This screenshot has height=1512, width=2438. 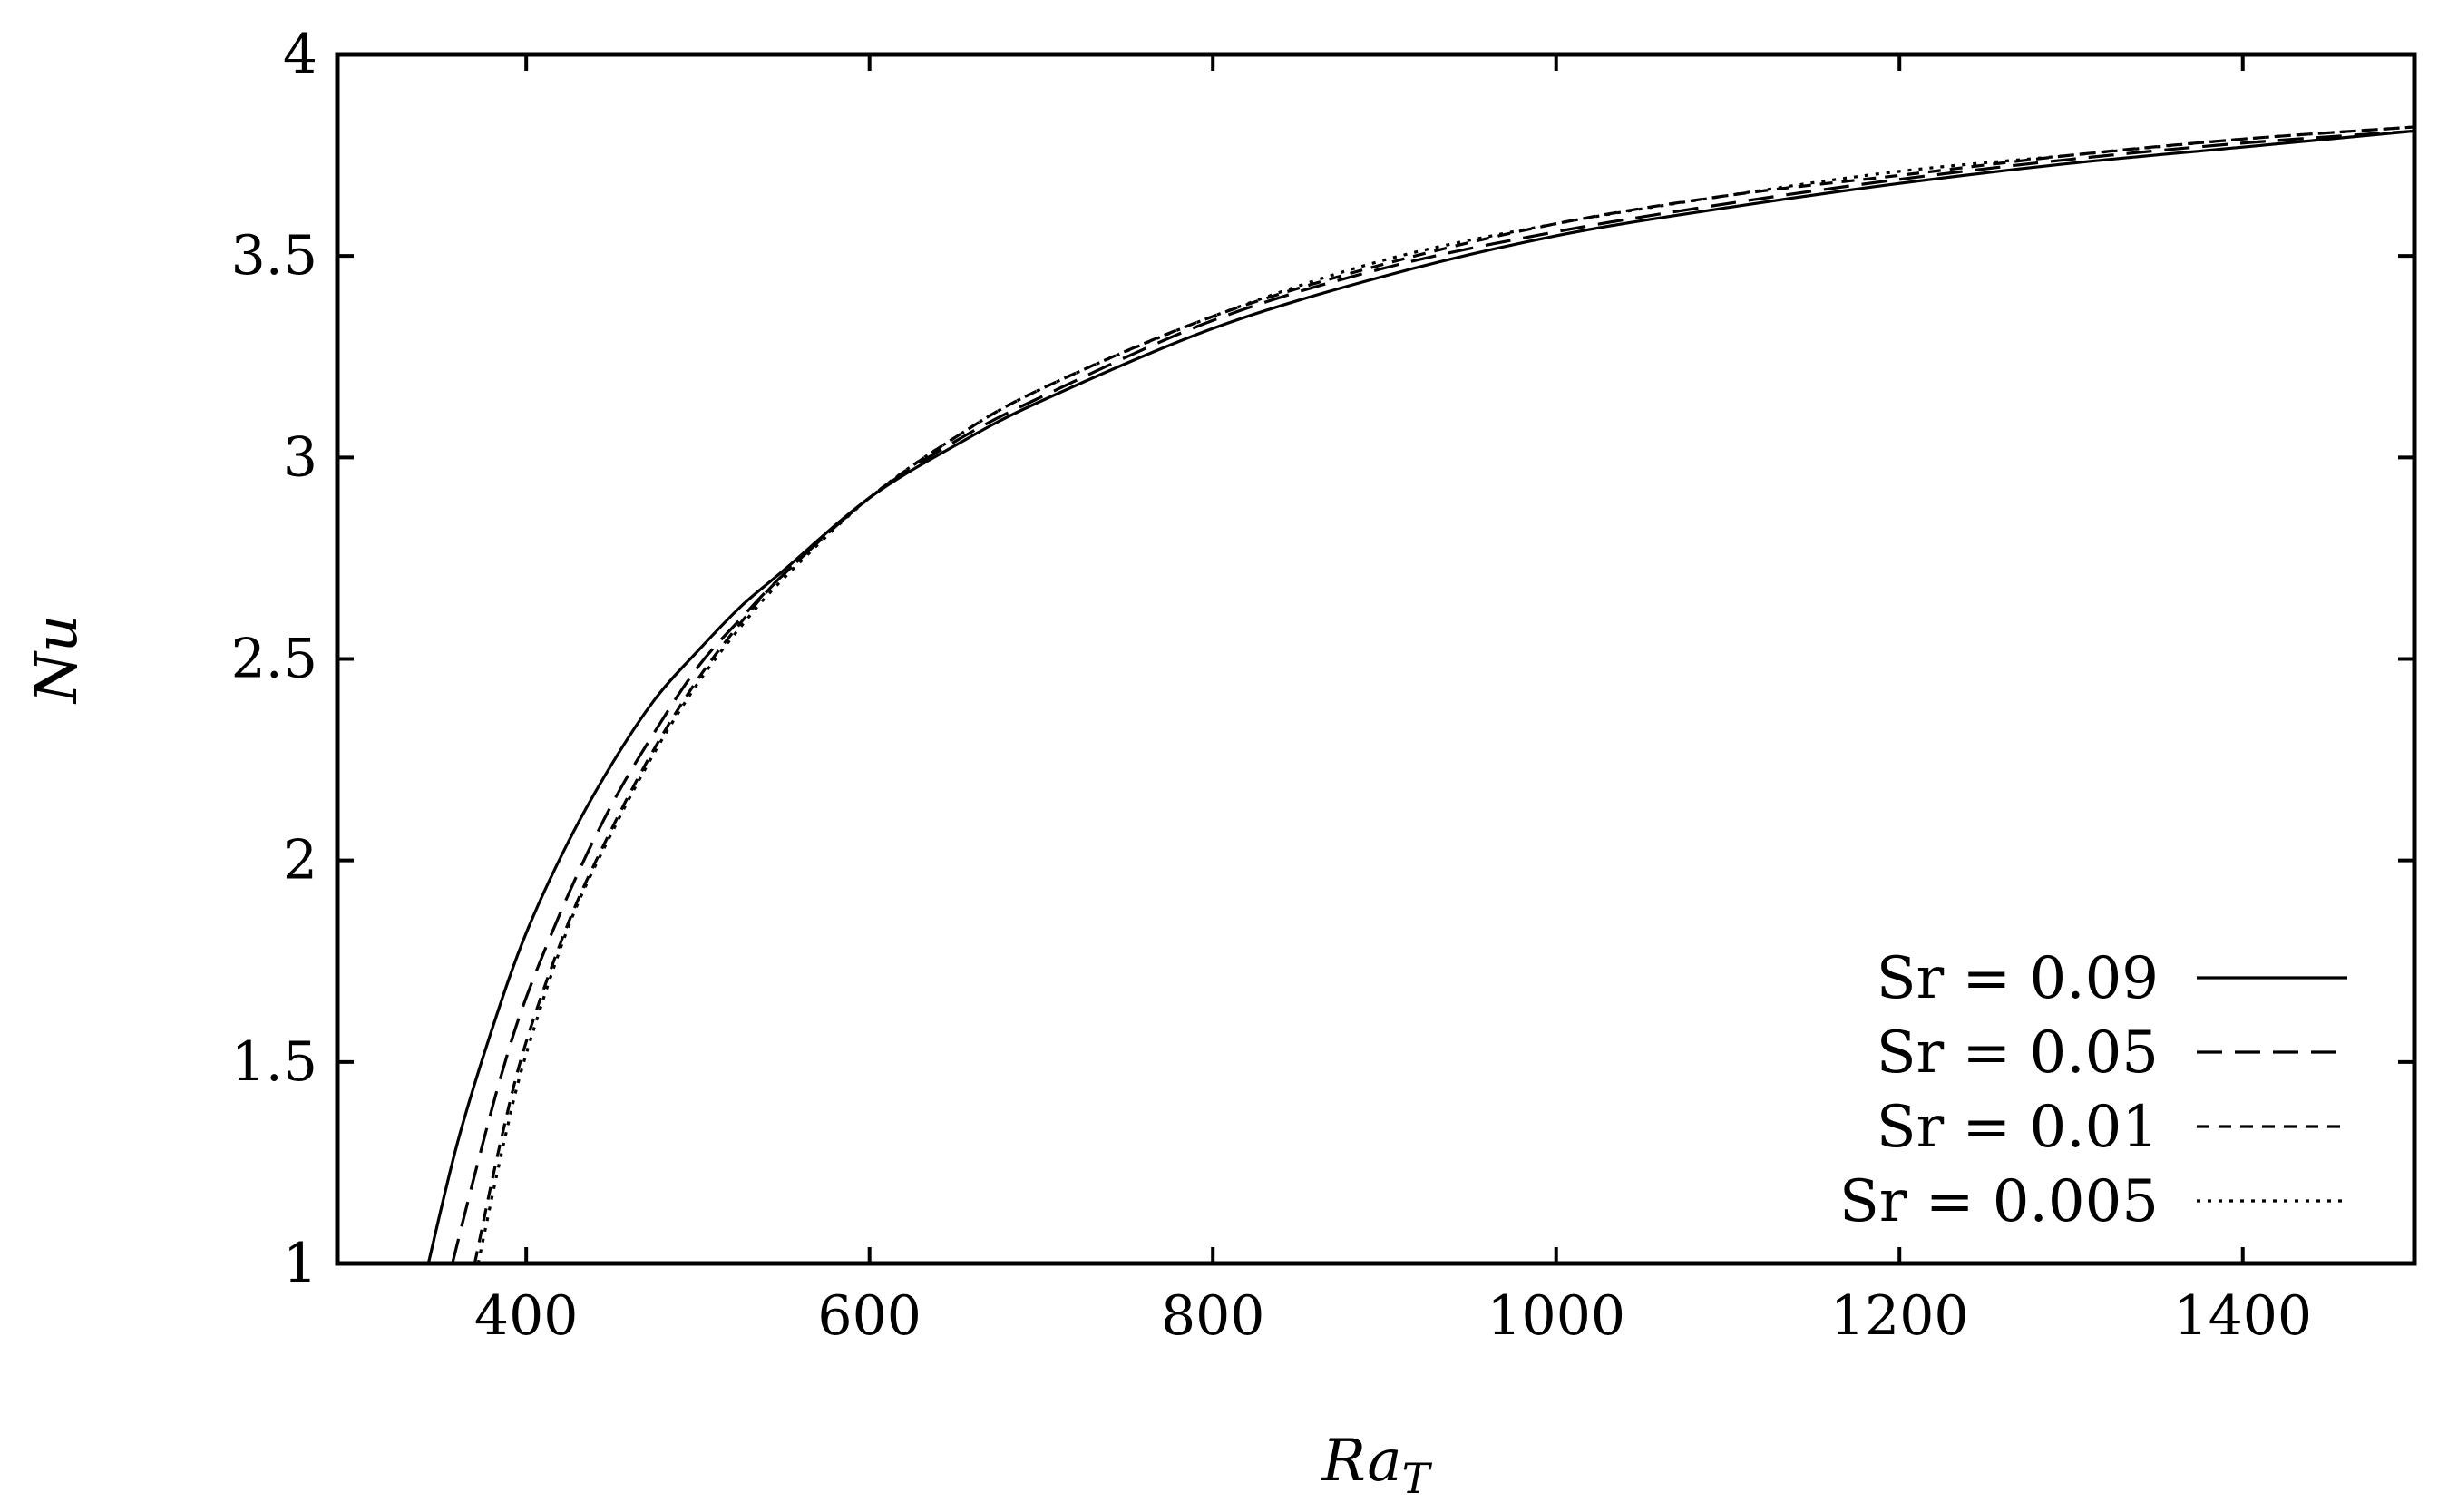 I want to click on y-tick-label: 4, so click(x=300, y=54).